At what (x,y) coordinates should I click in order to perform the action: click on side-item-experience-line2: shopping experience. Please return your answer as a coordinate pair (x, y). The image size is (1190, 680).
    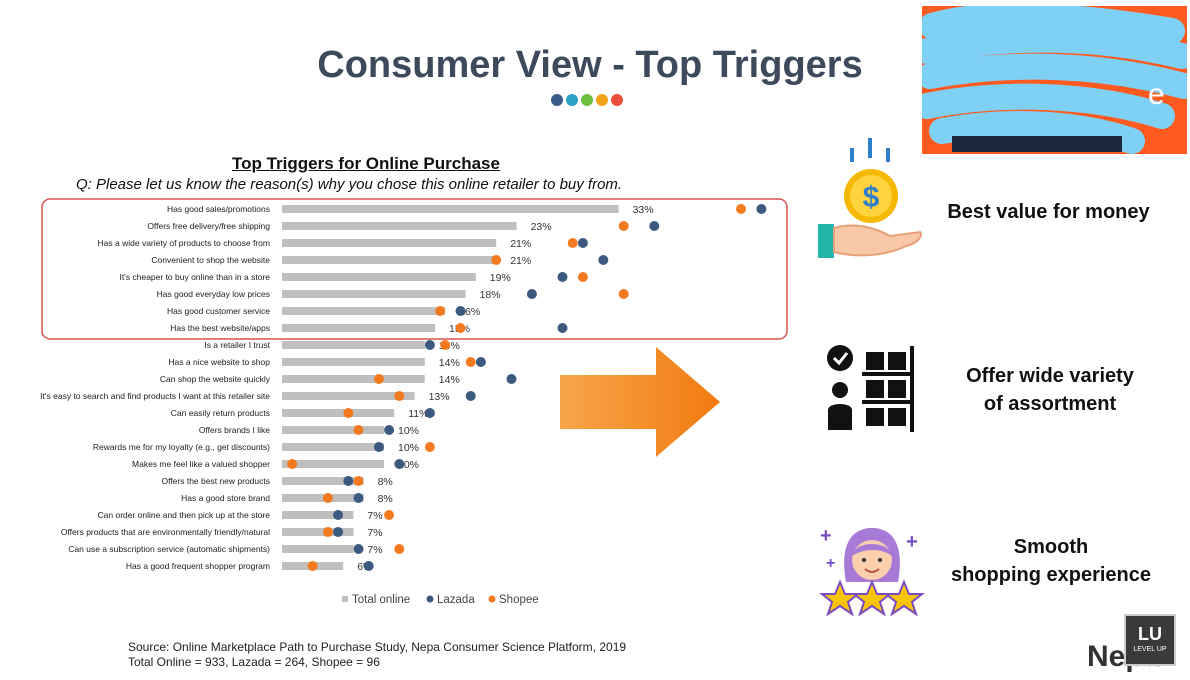
    Looking at the image, I should click on (1051, 575).